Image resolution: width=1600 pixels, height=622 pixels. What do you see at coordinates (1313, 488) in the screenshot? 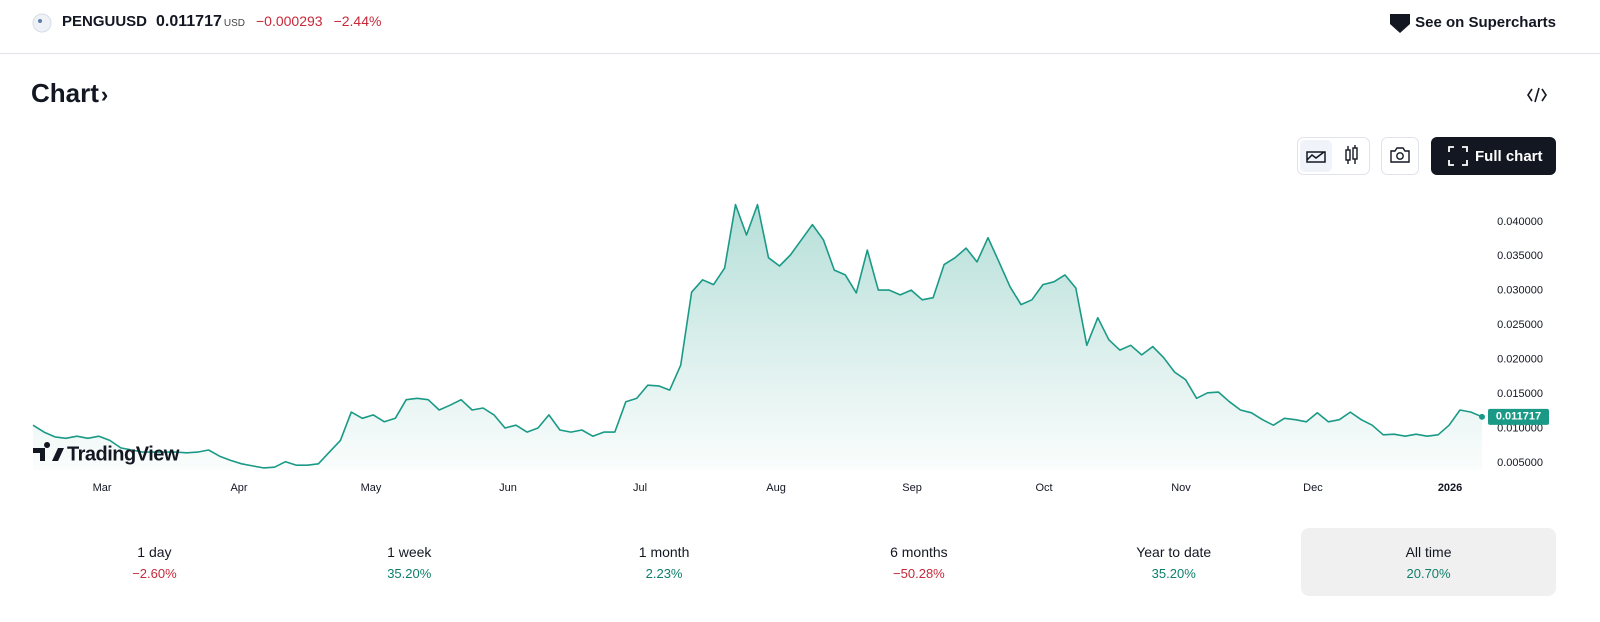
I see `x-tick-label: Dec` at bounding box center [1313, 488].